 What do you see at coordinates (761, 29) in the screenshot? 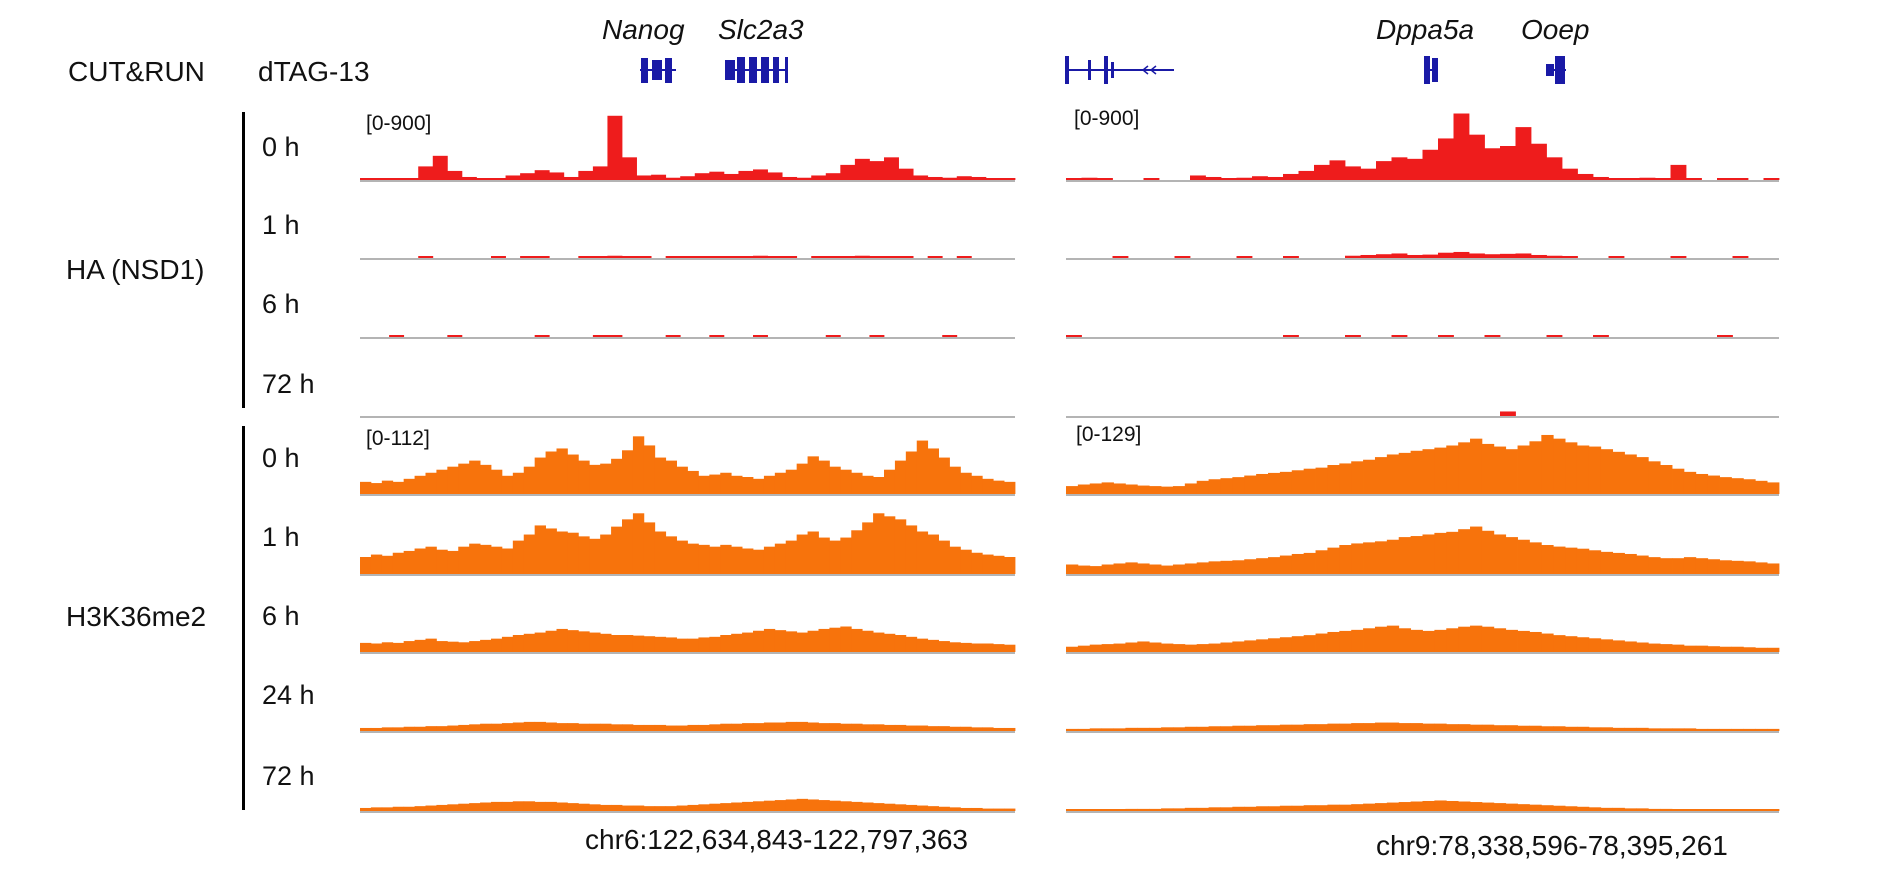
I see `gene-label-slc2a3: Slc2a3` at bounding box center [761, 29].